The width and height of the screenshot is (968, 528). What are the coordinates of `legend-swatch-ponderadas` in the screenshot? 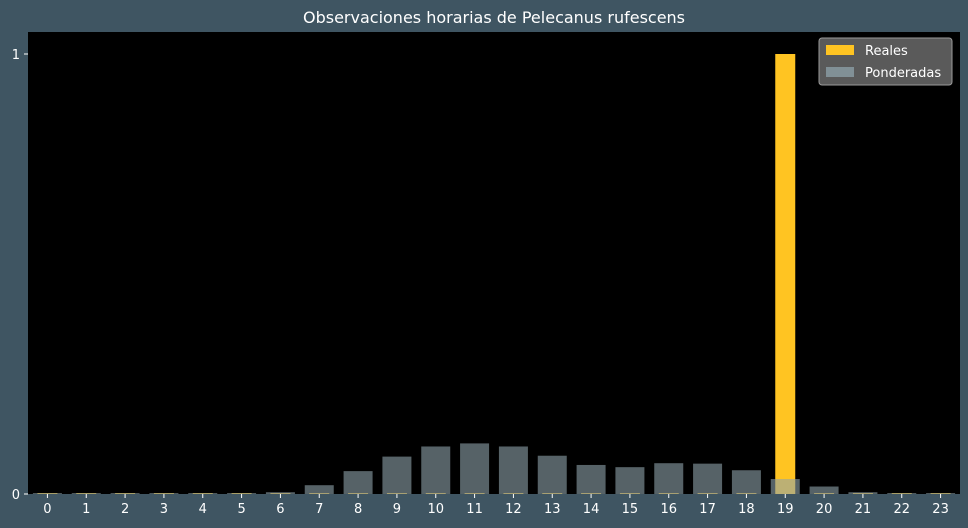 It's located at (840, 72).